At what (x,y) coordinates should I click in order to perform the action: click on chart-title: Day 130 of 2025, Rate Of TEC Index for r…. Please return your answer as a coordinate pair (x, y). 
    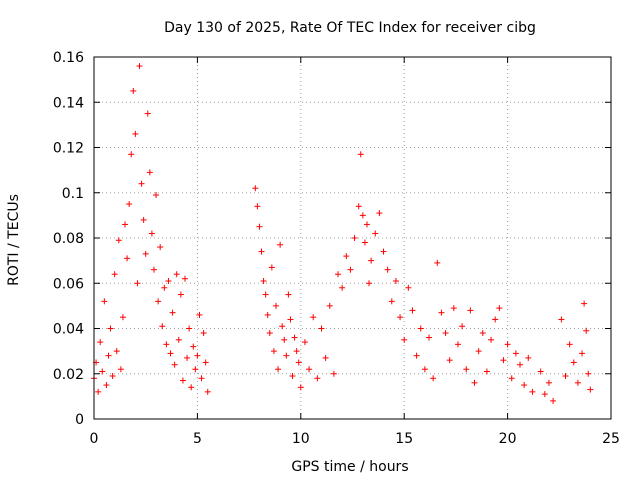
    Looking at the image, I should click on (350, 28).